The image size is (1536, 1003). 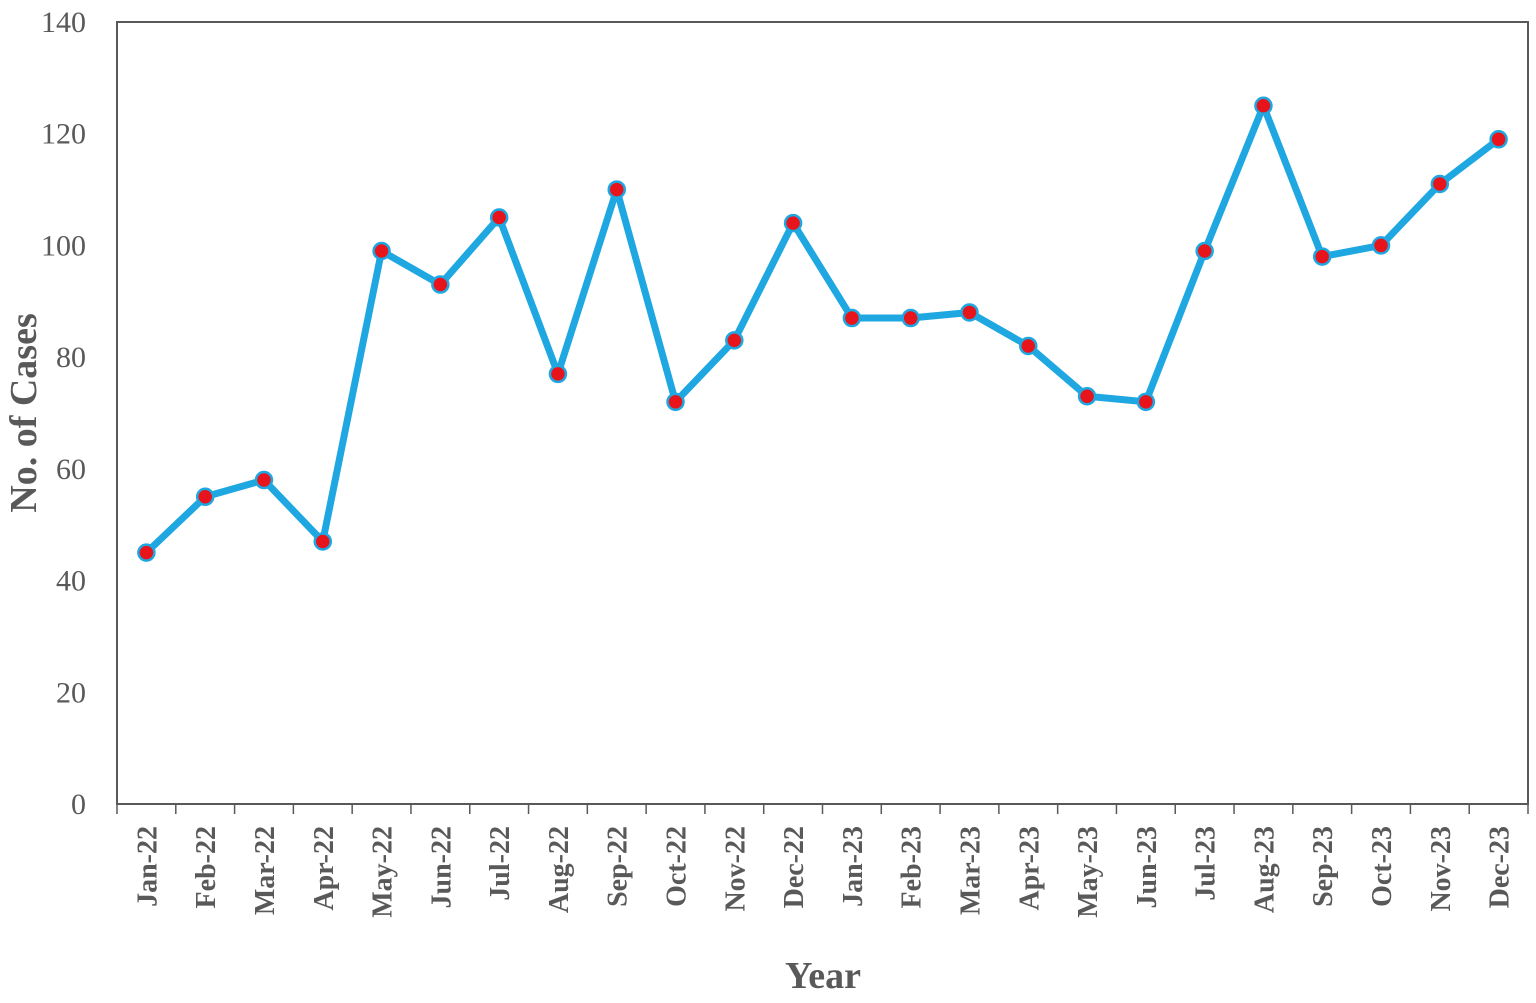 I want to click on x-tick-label: Oct-23, so click(x=1382, y=866).